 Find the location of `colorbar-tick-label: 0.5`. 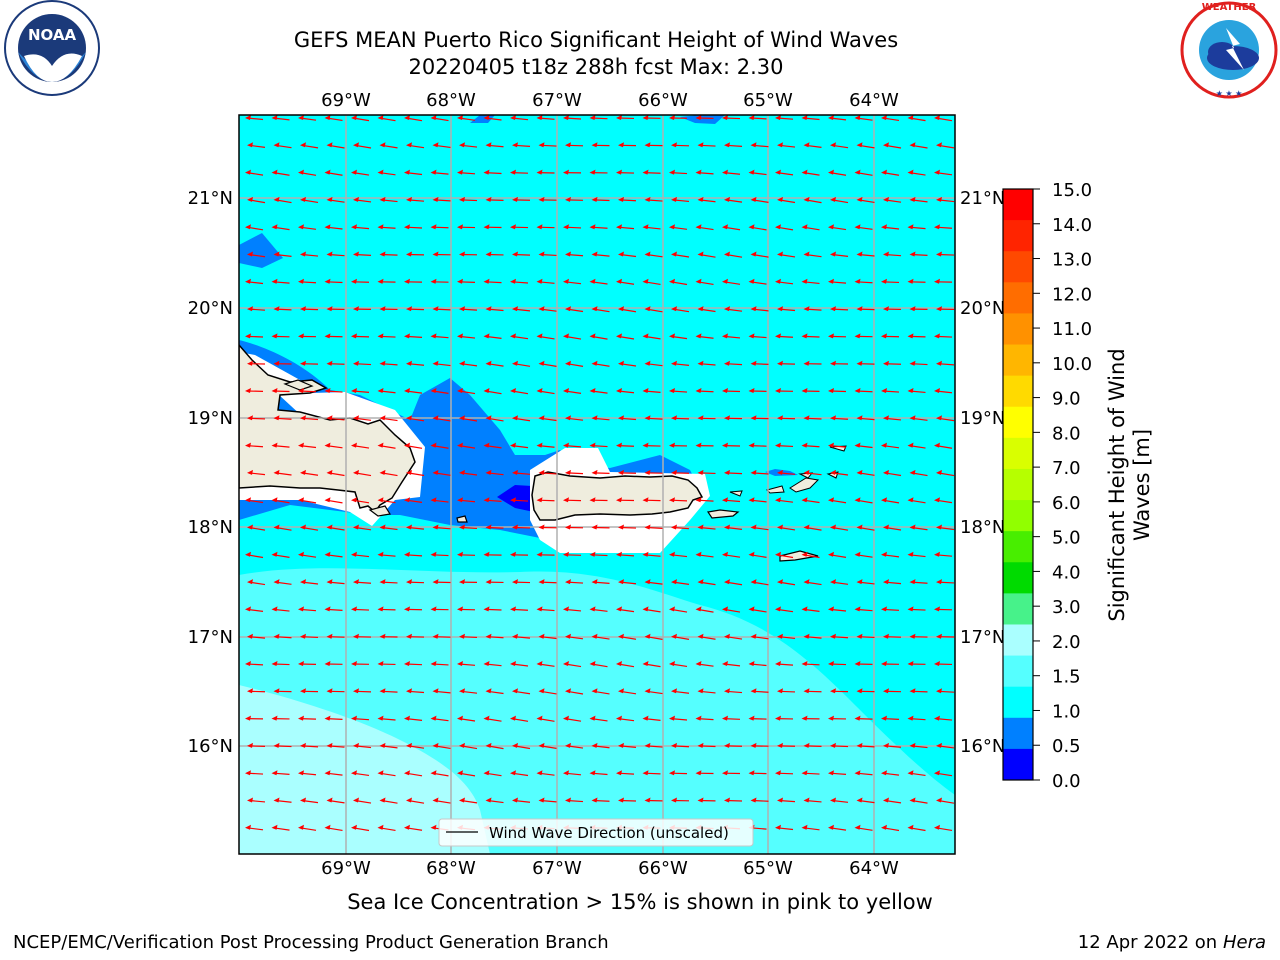

colorbar-tick-label: 0.5 is located at coordinates (1066, 746).